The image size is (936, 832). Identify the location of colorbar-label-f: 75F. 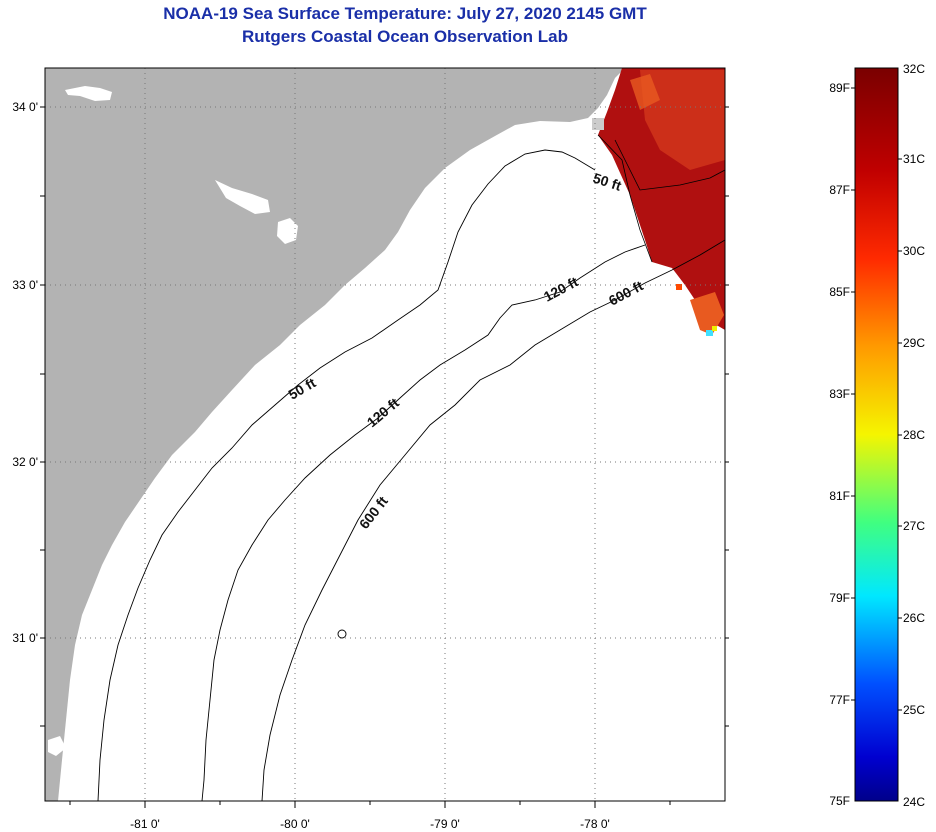
(839, 801).